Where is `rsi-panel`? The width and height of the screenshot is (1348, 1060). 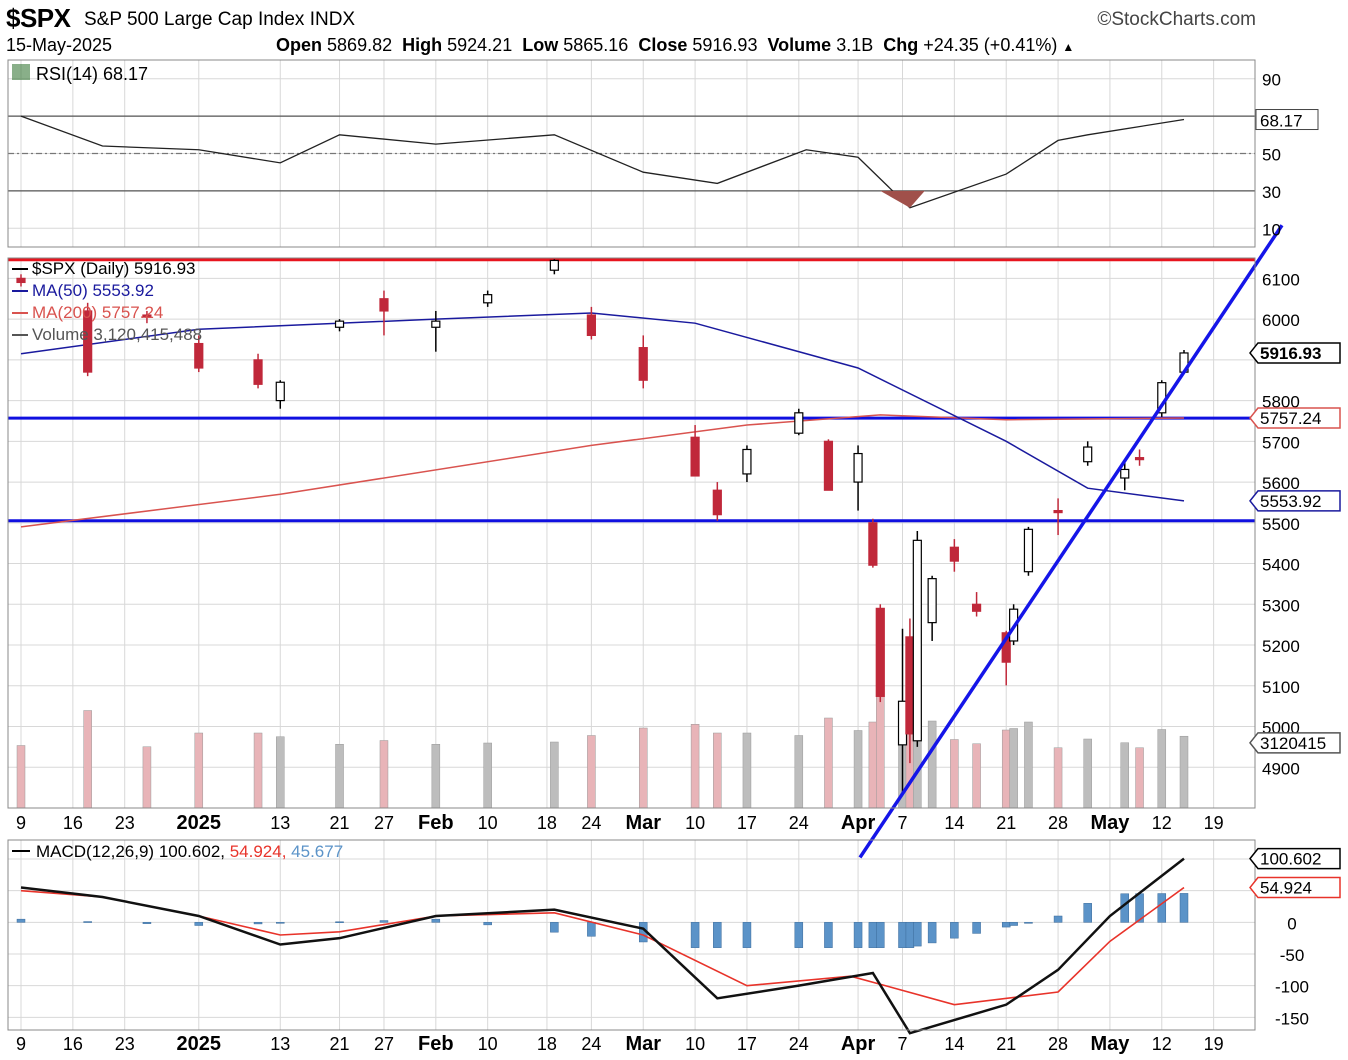
rsi-panel is located at coordinates (631, 162).